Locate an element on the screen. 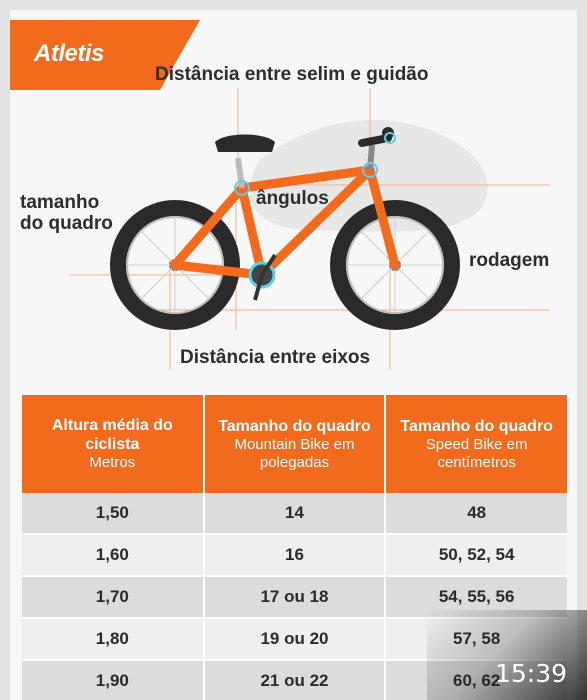  label-axle-distance: Distância entre eixos is located at coordinates (275, 357).